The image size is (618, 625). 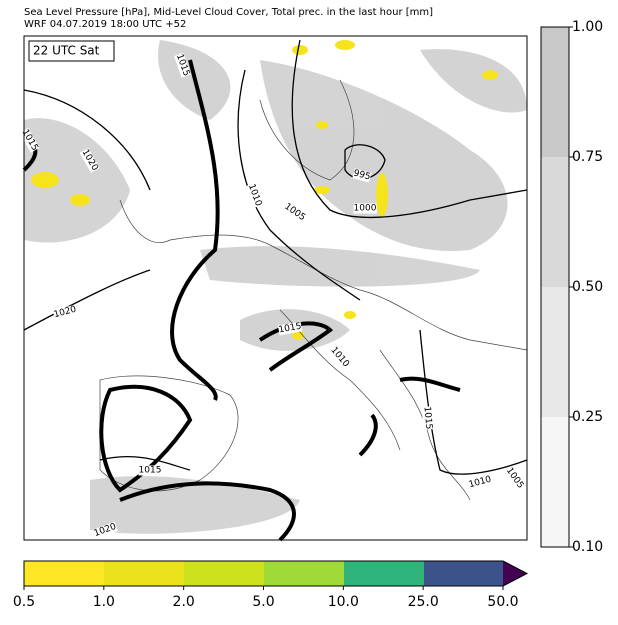 What do you see at coordinates (361, 175) in the screenshot?
I see `isobar-label: 995` at bounding box center [361, 175].